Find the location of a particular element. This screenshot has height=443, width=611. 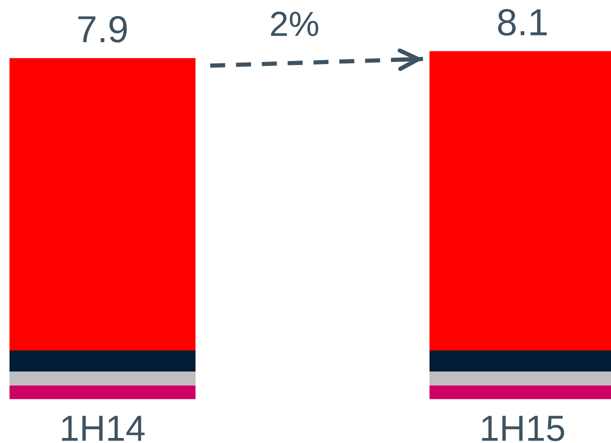

x-tick-label: 1H15 is located at coordinates (523, 429).